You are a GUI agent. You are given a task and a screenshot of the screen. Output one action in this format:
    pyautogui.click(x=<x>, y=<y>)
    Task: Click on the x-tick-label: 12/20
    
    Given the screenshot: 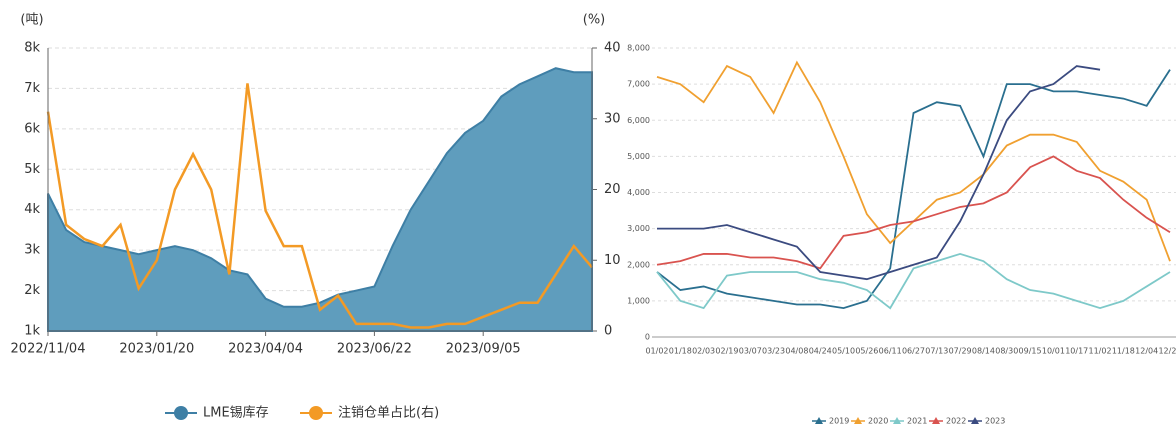 What is the action you would take?
    pyautogui.click(x=1167, y=351)
    